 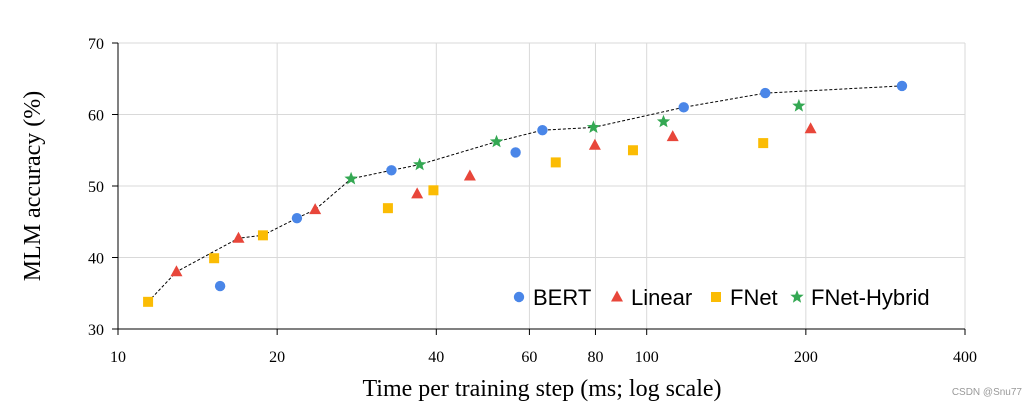 What do you see at coordinates (806, 357) in the screenshot?
I see `x-tick-label: 200` at bounding box center [806, 357].